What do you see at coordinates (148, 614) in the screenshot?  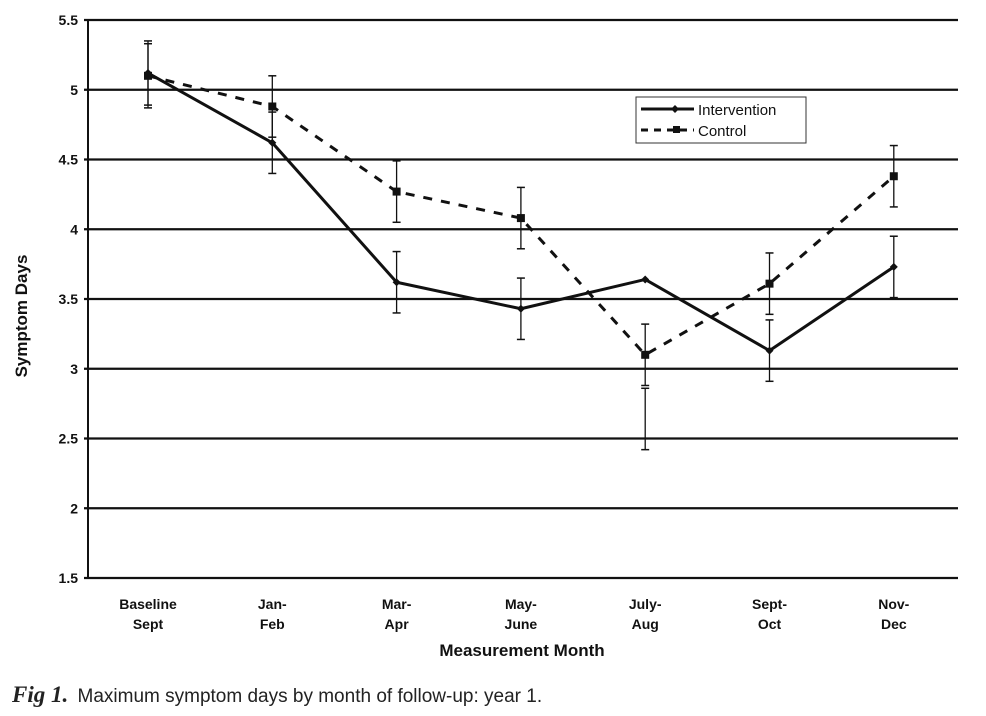 I see `x-tick-label: Baseline Sept` at bounding box center [148, 614].